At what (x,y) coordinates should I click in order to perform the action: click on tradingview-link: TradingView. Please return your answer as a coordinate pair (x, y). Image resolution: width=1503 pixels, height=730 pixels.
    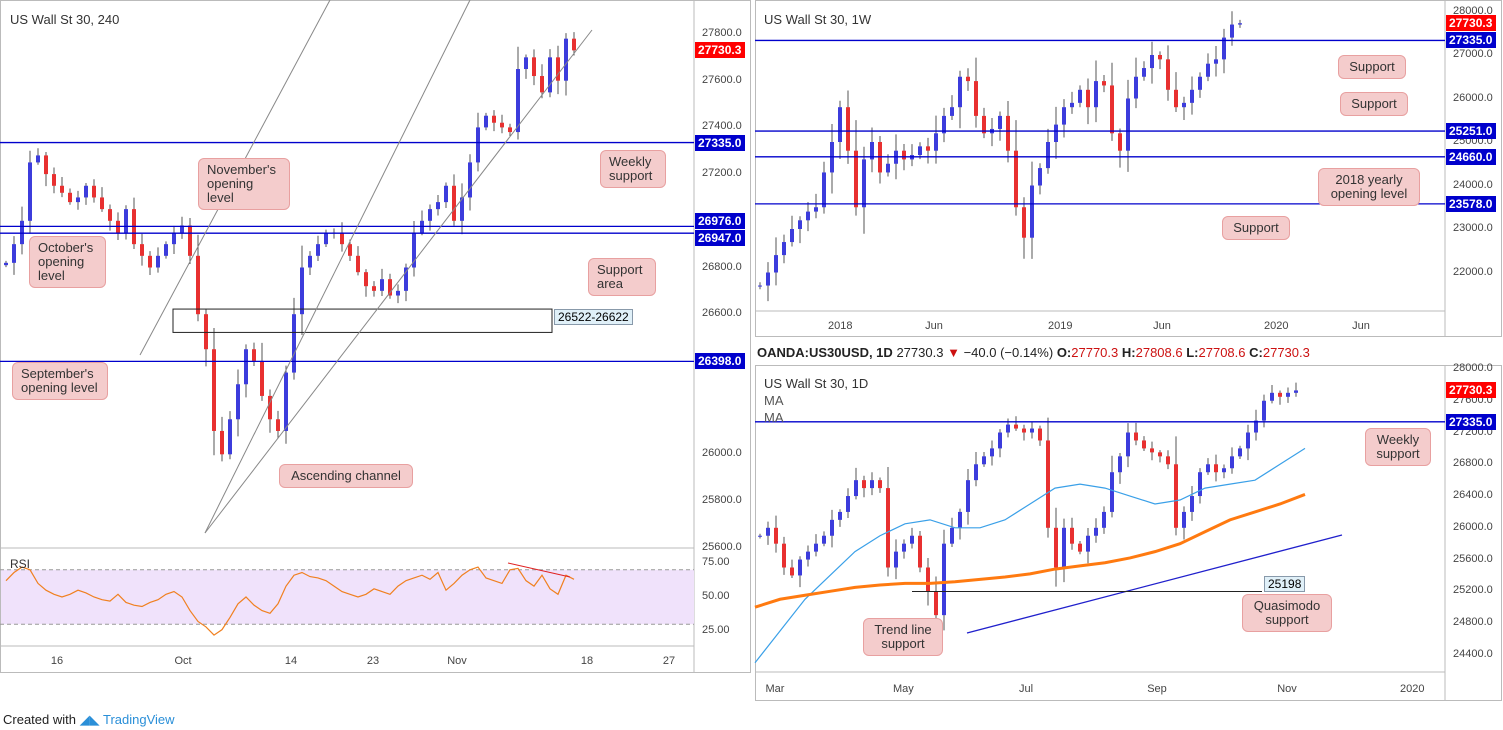
    Looking at the image, I should click on (139, 719).